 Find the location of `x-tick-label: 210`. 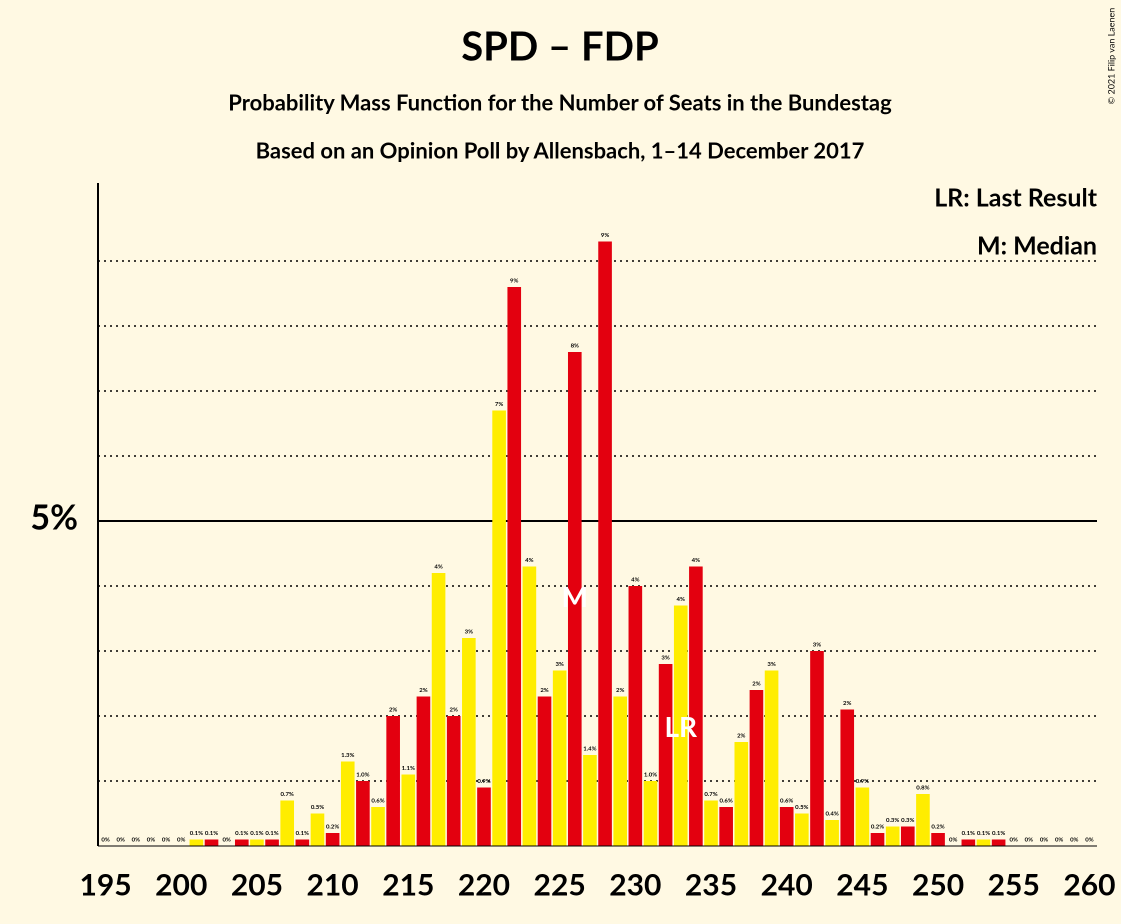

x-tick-label: 210 is located at coordinates (333, 885).